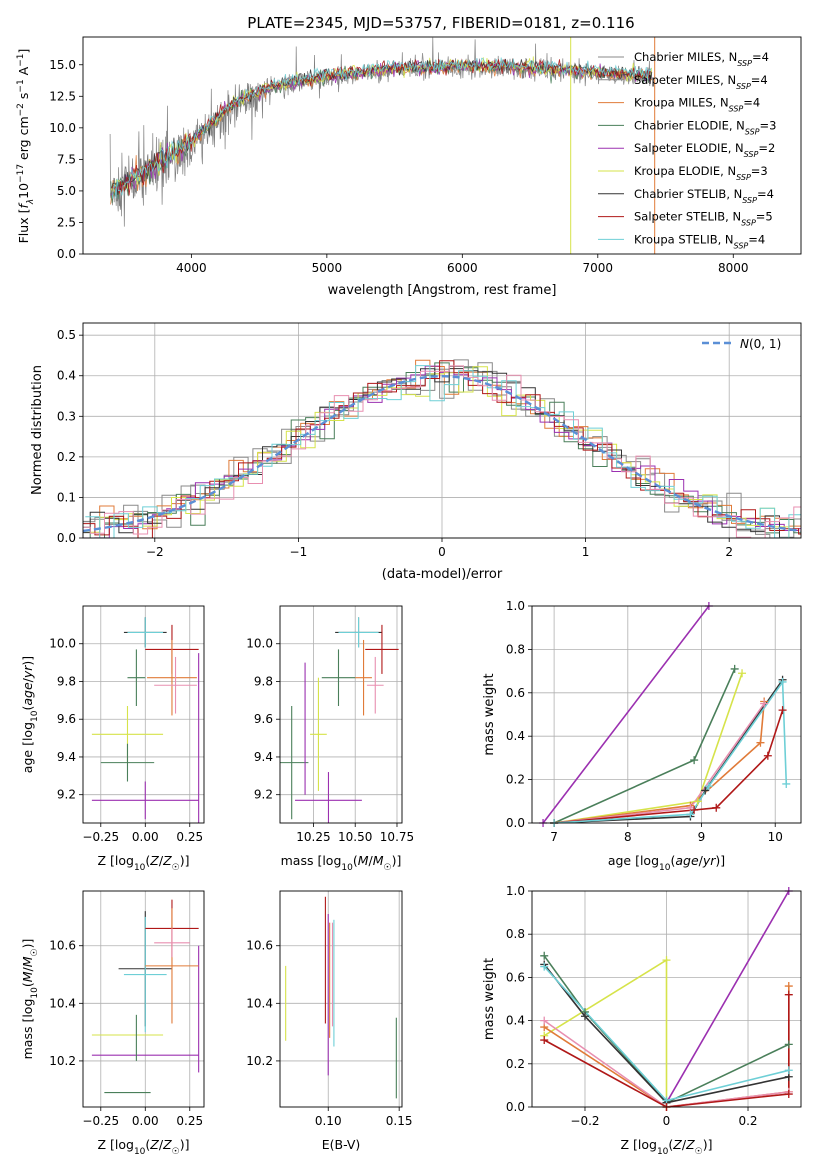 The height and width of the screenshot is (1170, 819). I want to click on y-axis-label: age [log10(age/yr)], so click(30, 714).